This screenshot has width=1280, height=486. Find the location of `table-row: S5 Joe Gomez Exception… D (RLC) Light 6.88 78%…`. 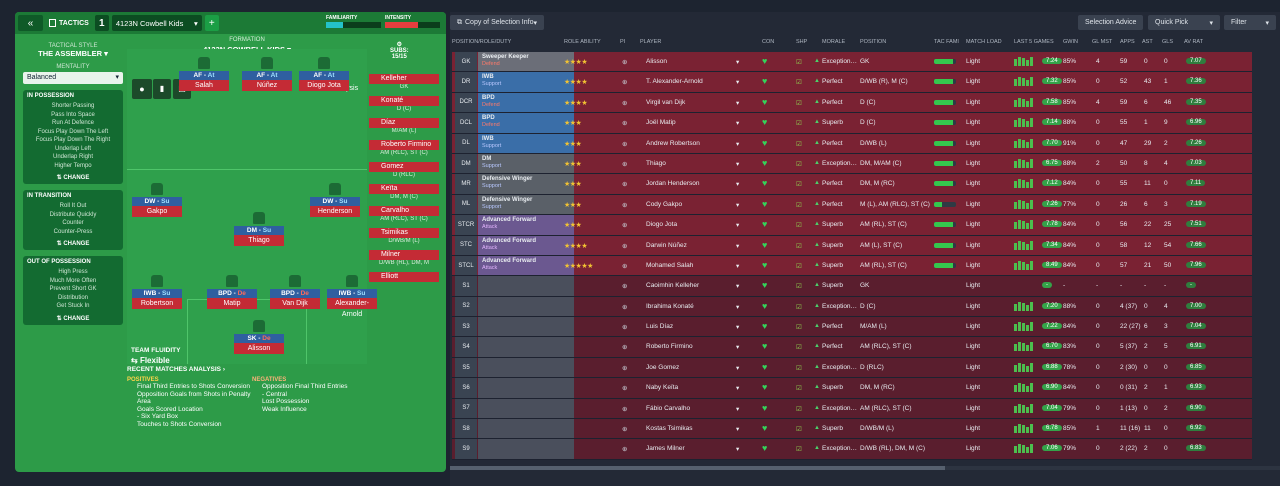

table-row: S5 Joe Gomez Exception… D (RLC) Light 6.88 78%… is located at coordinates (852, 368).